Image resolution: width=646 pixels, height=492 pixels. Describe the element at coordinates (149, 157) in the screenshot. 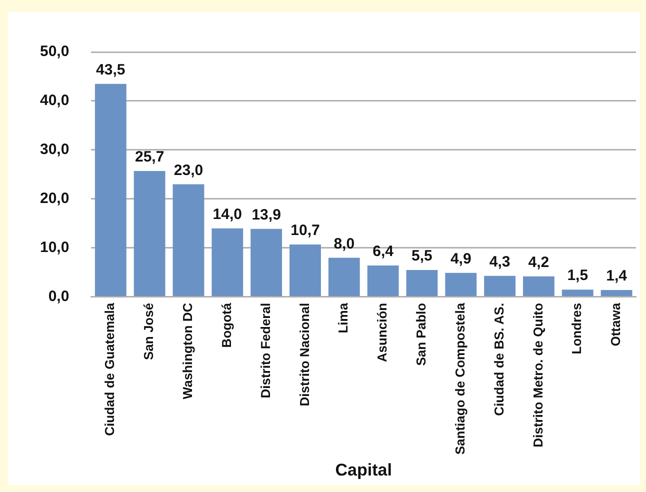

I see `data-label: 25,7` at that location.